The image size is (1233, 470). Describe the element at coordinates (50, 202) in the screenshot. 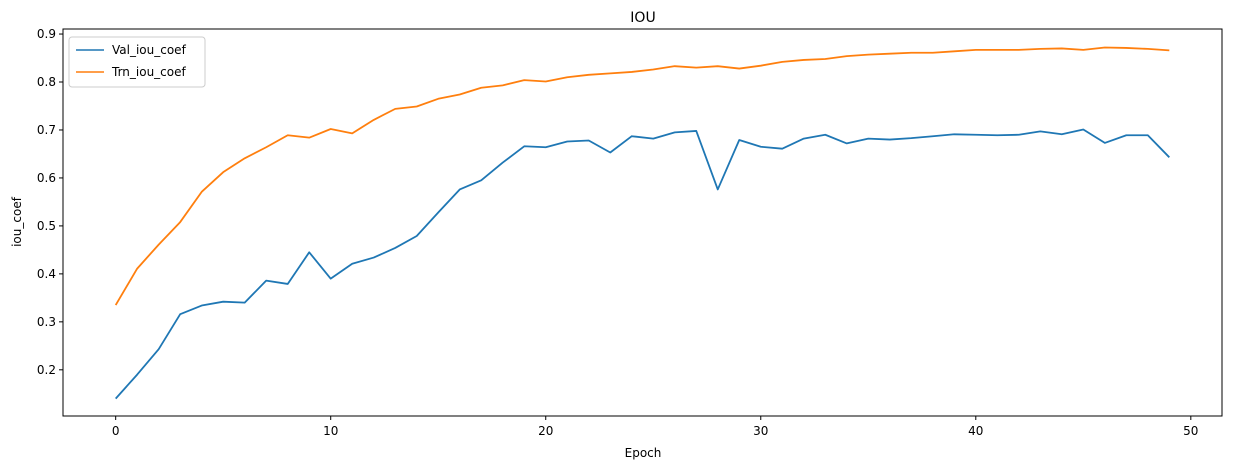

I see `y-axis-ticks: 0.2 0.3 0.4 0.5 0.6 0.7 0.8 0.9` at that location.